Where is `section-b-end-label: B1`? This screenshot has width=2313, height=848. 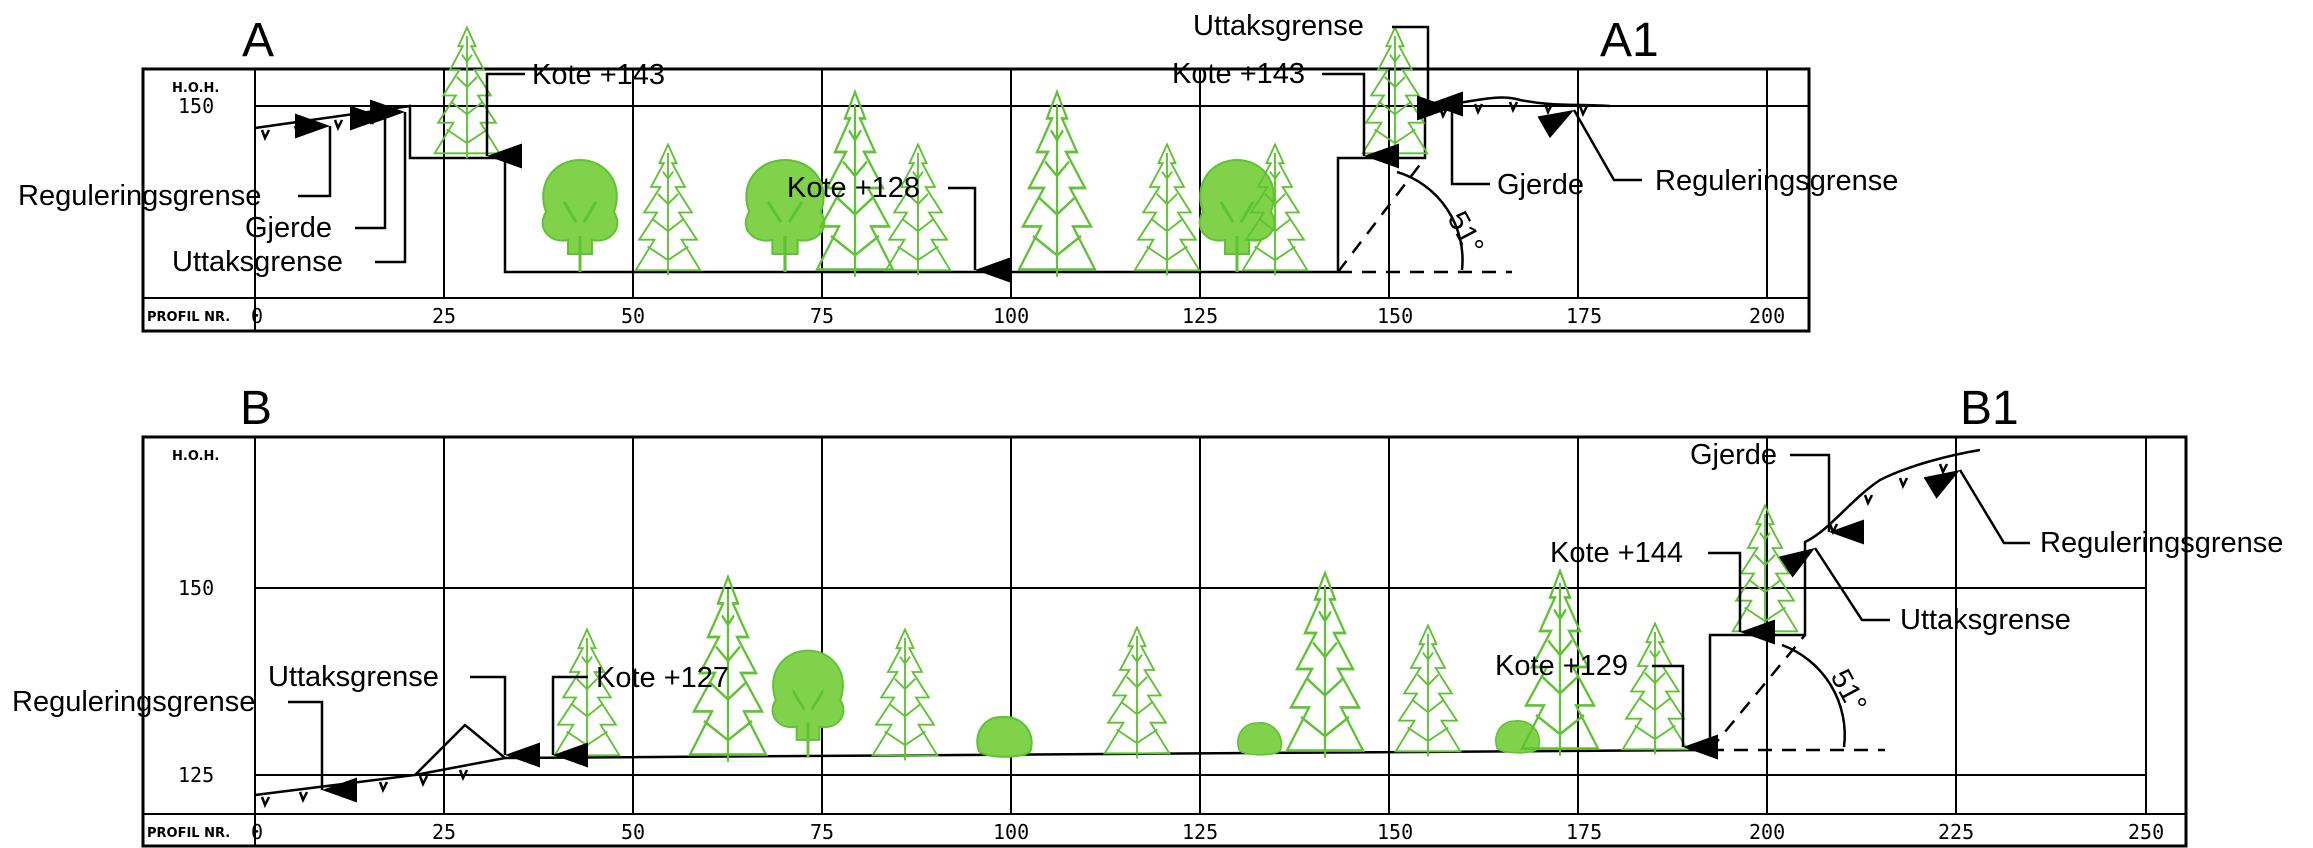
section-b-end-label: B1 is located at coordinates (1989, 408).